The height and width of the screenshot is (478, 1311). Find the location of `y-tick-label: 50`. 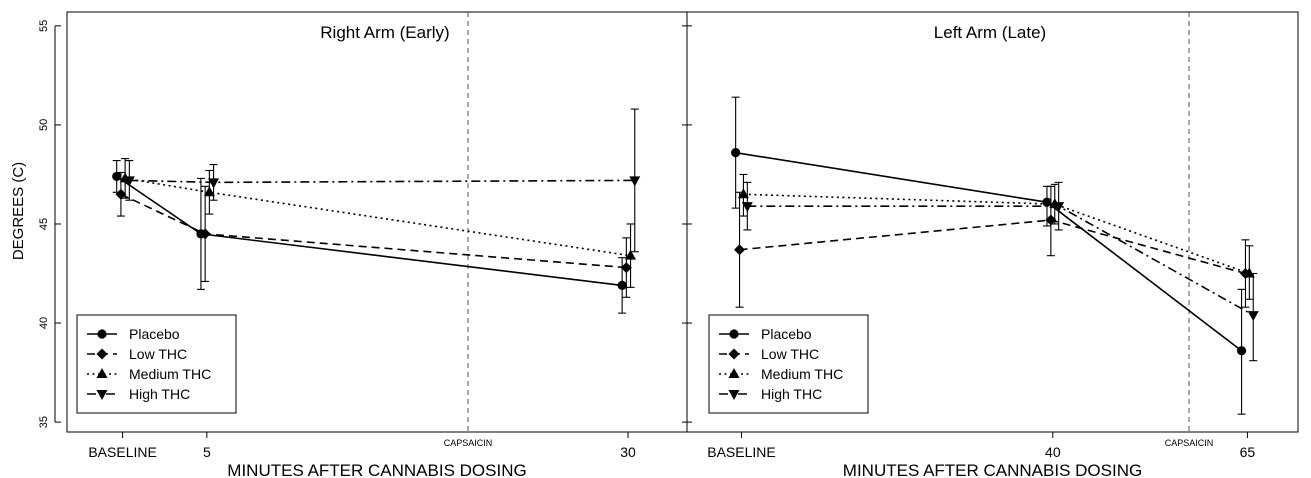

y-tick-label: 50 is located at coordinates (44, 125).